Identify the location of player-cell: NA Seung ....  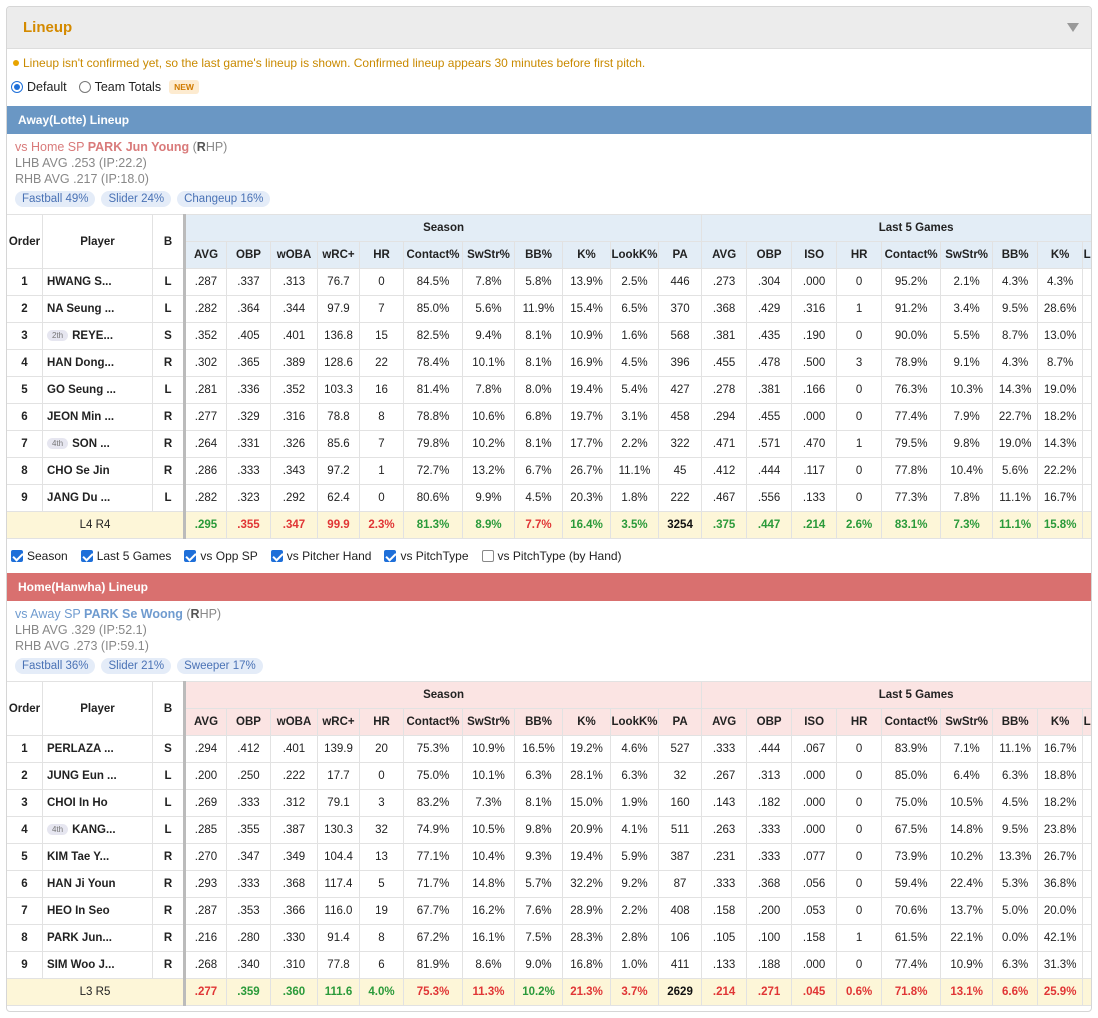
(97, 309).